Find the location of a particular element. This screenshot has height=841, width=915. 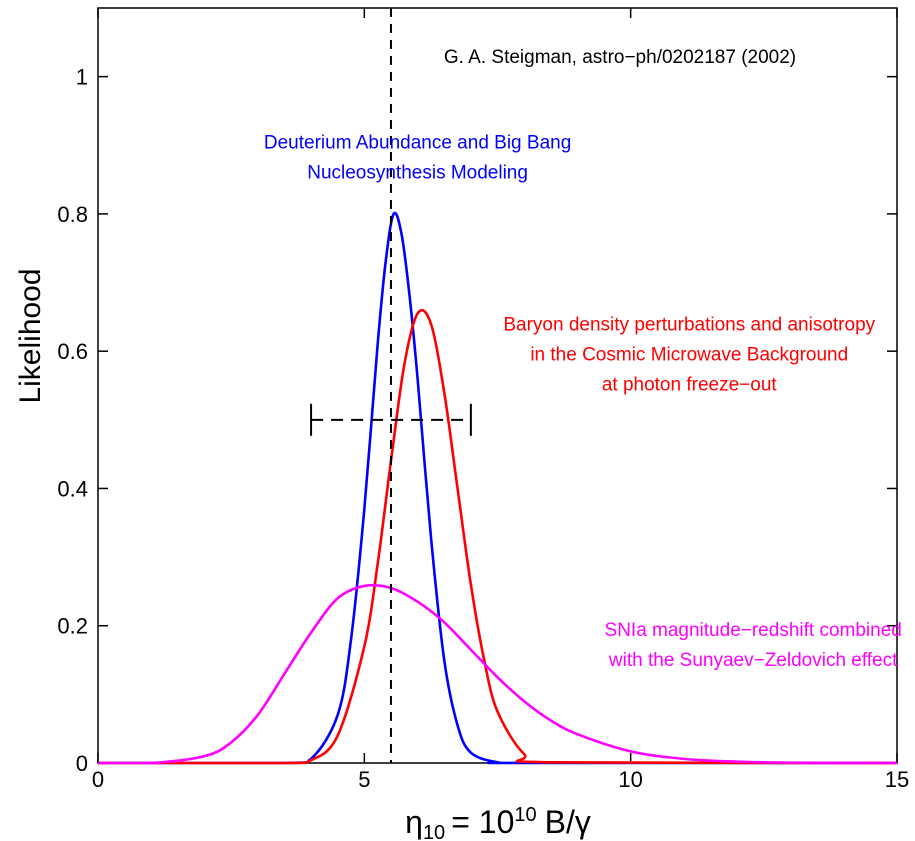

y-tick-label: 0 is located at coordinates (82, 763).